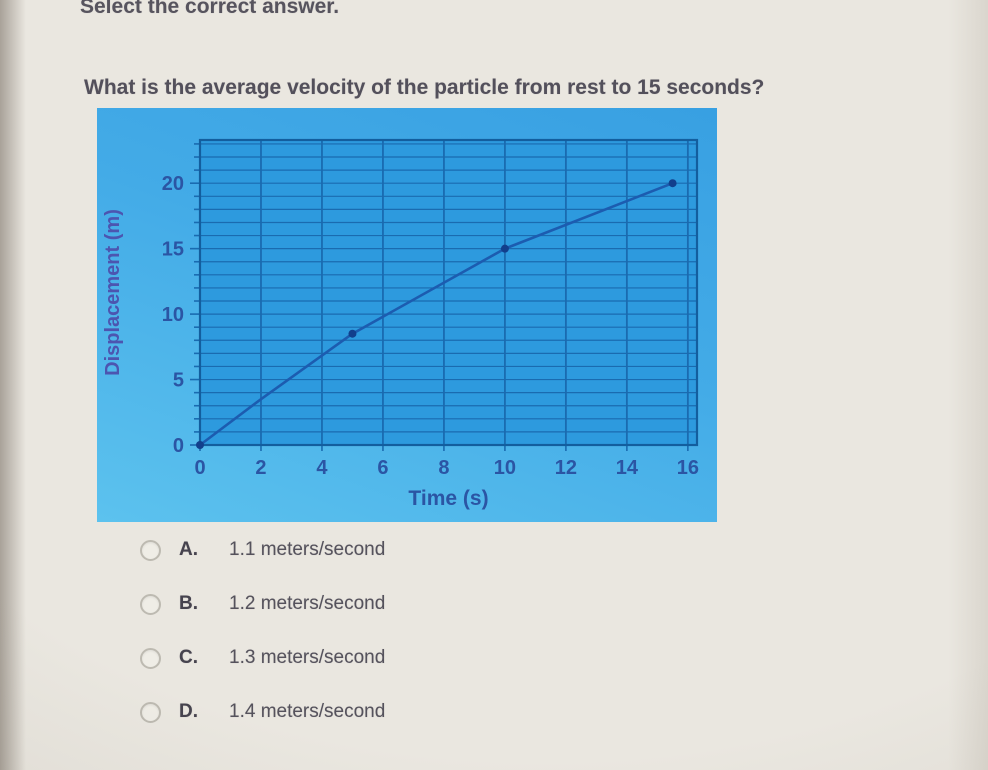 This screenshot has height=770, width=988. I want to click on option-row-b: B. 1.2 meters/second, so click(262, 604).